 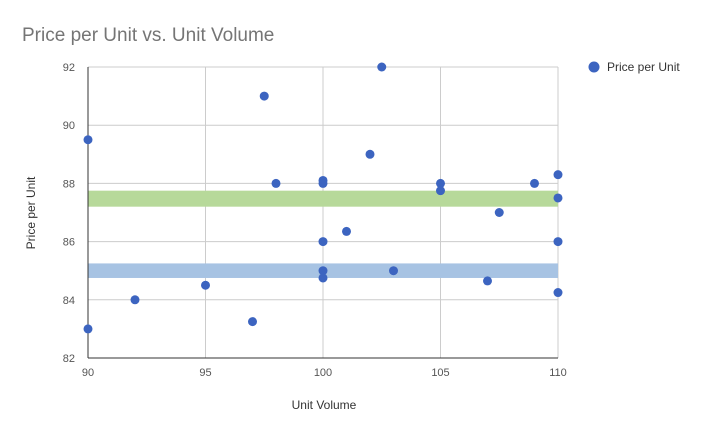 I want to click on y-axis-title: Price per Unit, so click(x=31, y=212).